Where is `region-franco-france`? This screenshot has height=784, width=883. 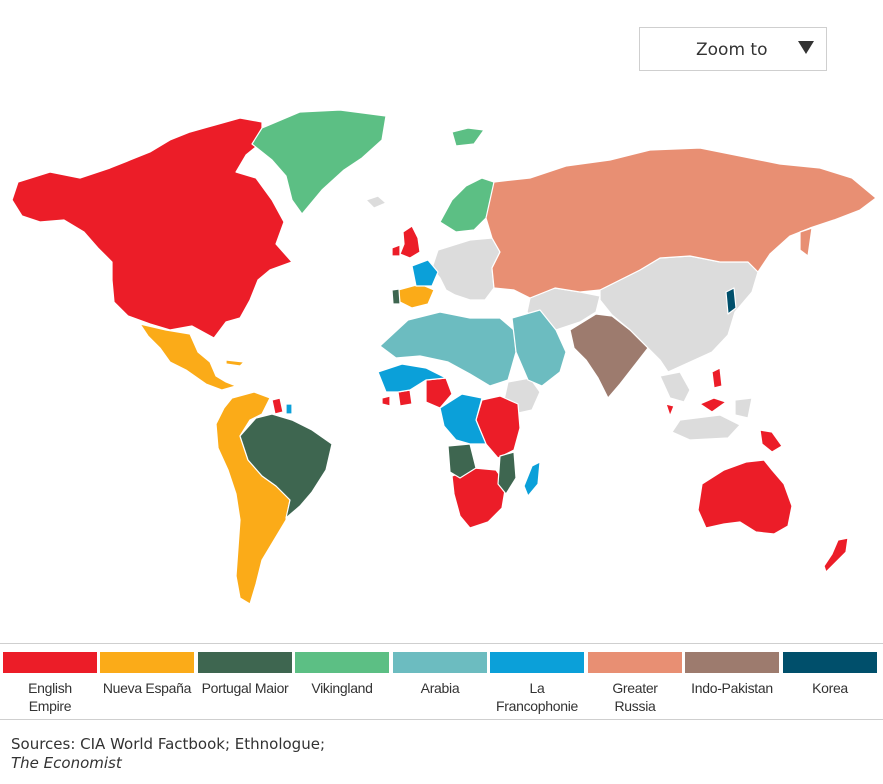
region-franco-france is located at coordinates (425, 273).